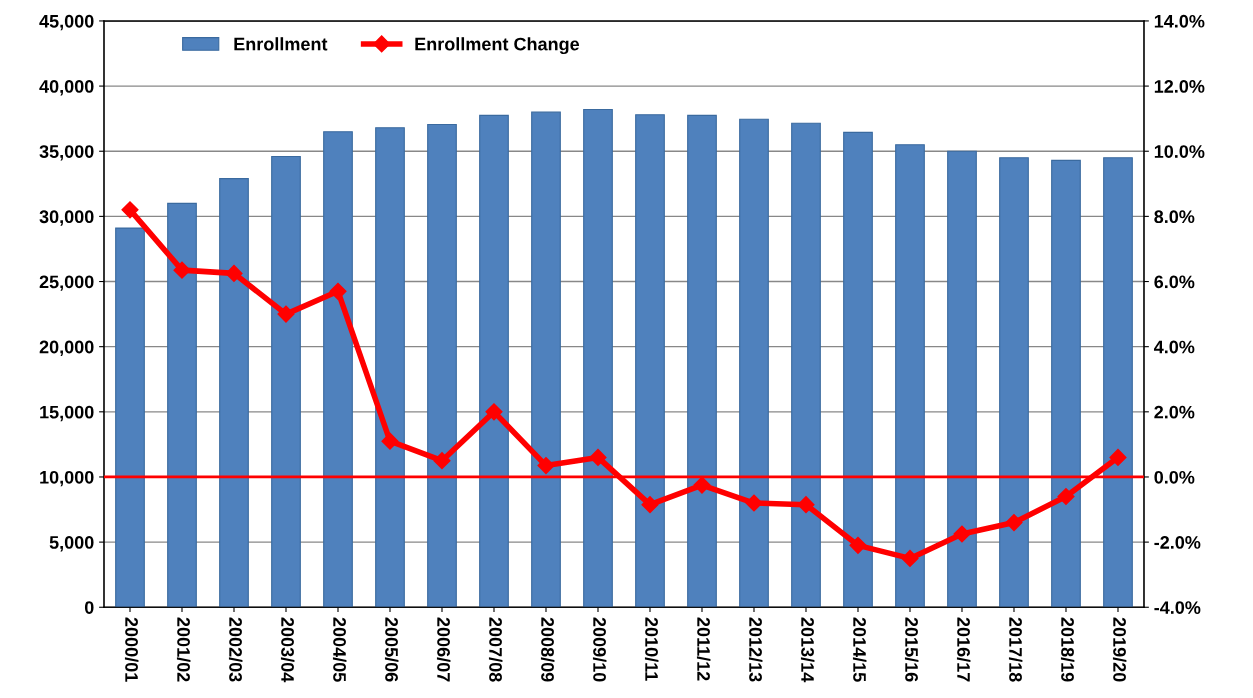  I want to click on x-tick-label: 2013/14, so click(807, 650).